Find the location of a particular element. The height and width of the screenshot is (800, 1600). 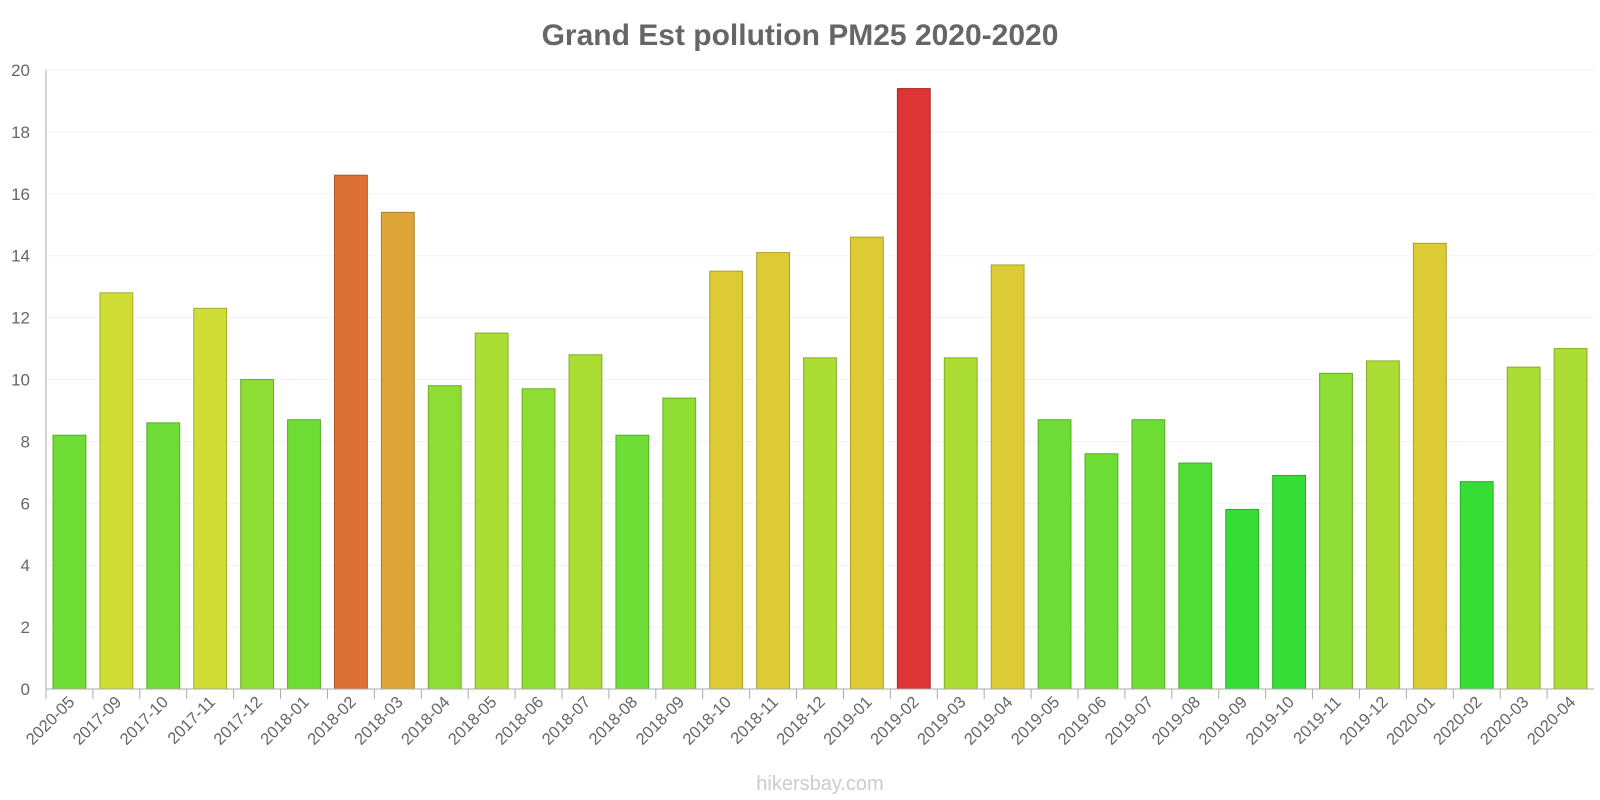

y-tick-label: 0 is located at coordinates (25, 689).